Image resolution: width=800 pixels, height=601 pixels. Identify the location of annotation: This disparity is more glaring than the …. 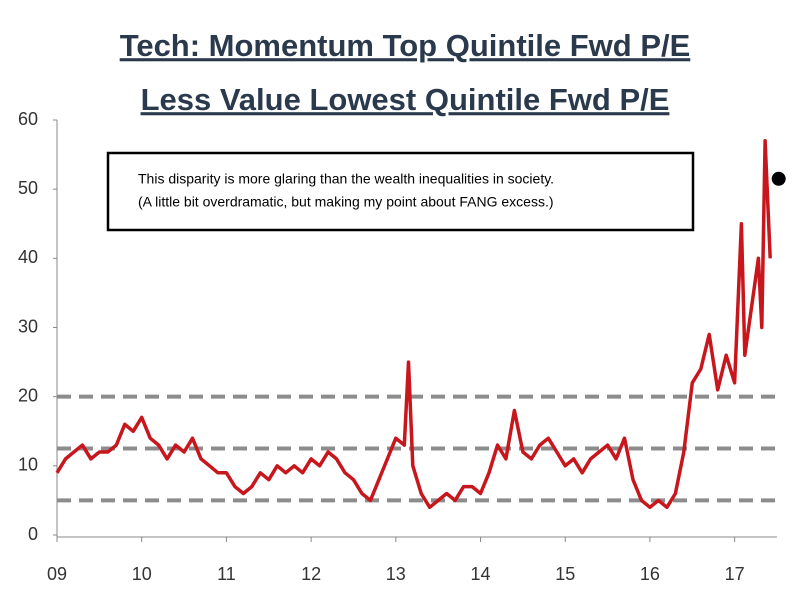
(346, 179).